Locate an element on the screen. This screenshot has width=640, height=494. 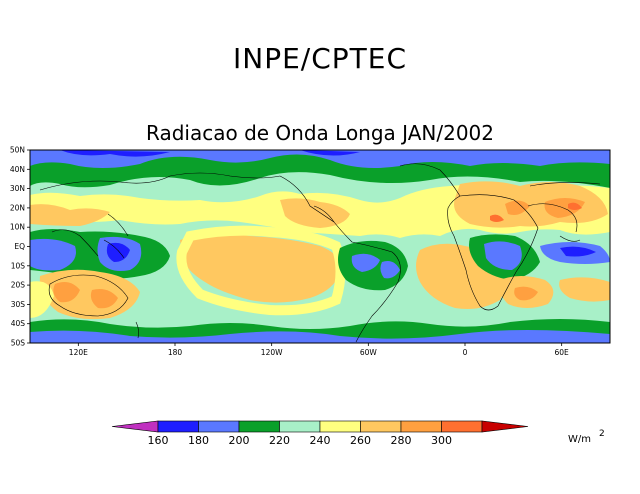
colorbar-level-label: 220 is located at coordinates (279, 440).